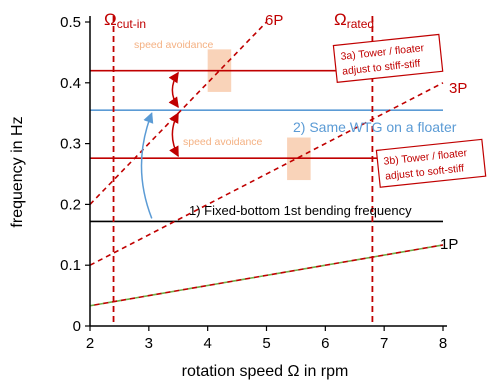 This screenshot has height=384, width=495. Describe the element at coordinates (458, 88) in the screenshot. I see `3p-label: 3P` at that location.